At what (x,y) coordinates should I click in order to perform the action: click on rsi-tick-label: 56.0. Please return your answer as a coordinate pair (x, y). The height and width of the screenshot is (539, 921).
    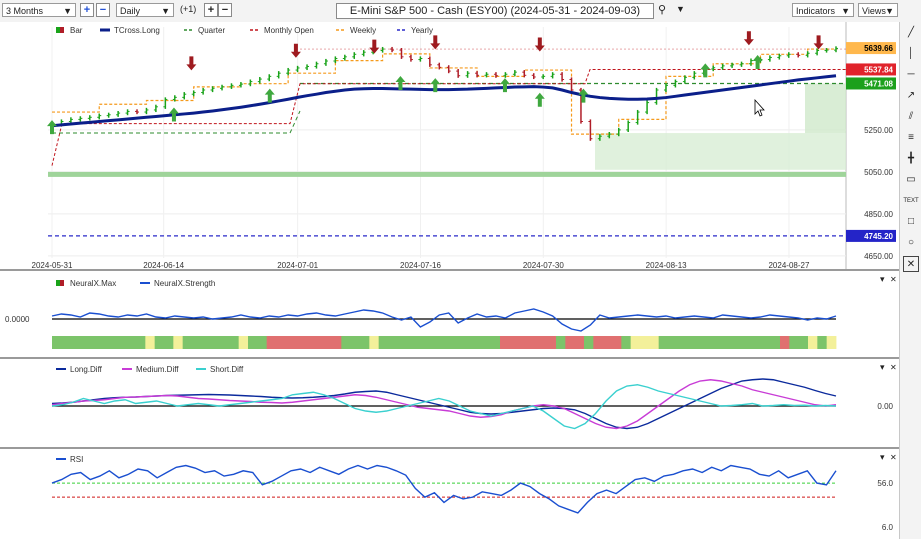
    Looking at the image, I should click on (885, 483).